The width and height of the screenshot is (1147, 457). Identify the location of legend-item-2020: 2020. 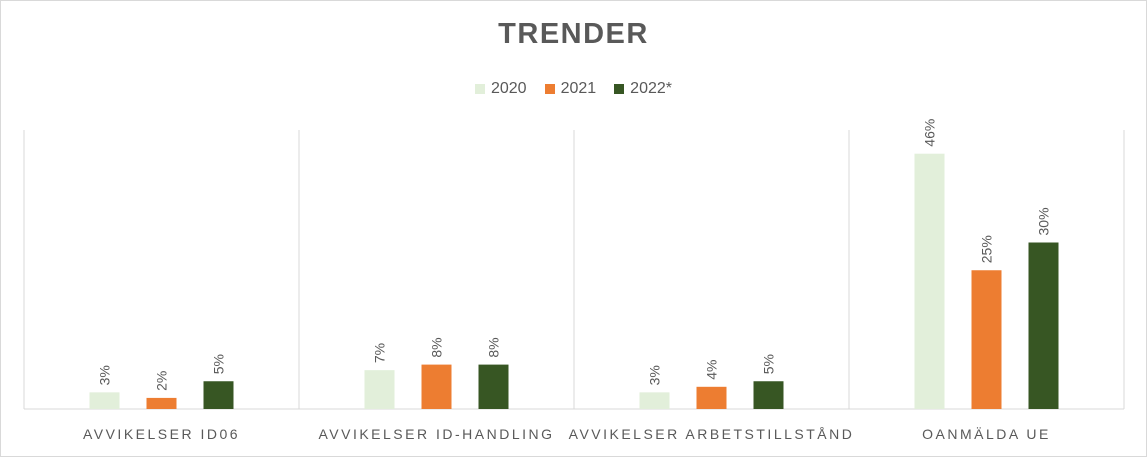
(500, 89).